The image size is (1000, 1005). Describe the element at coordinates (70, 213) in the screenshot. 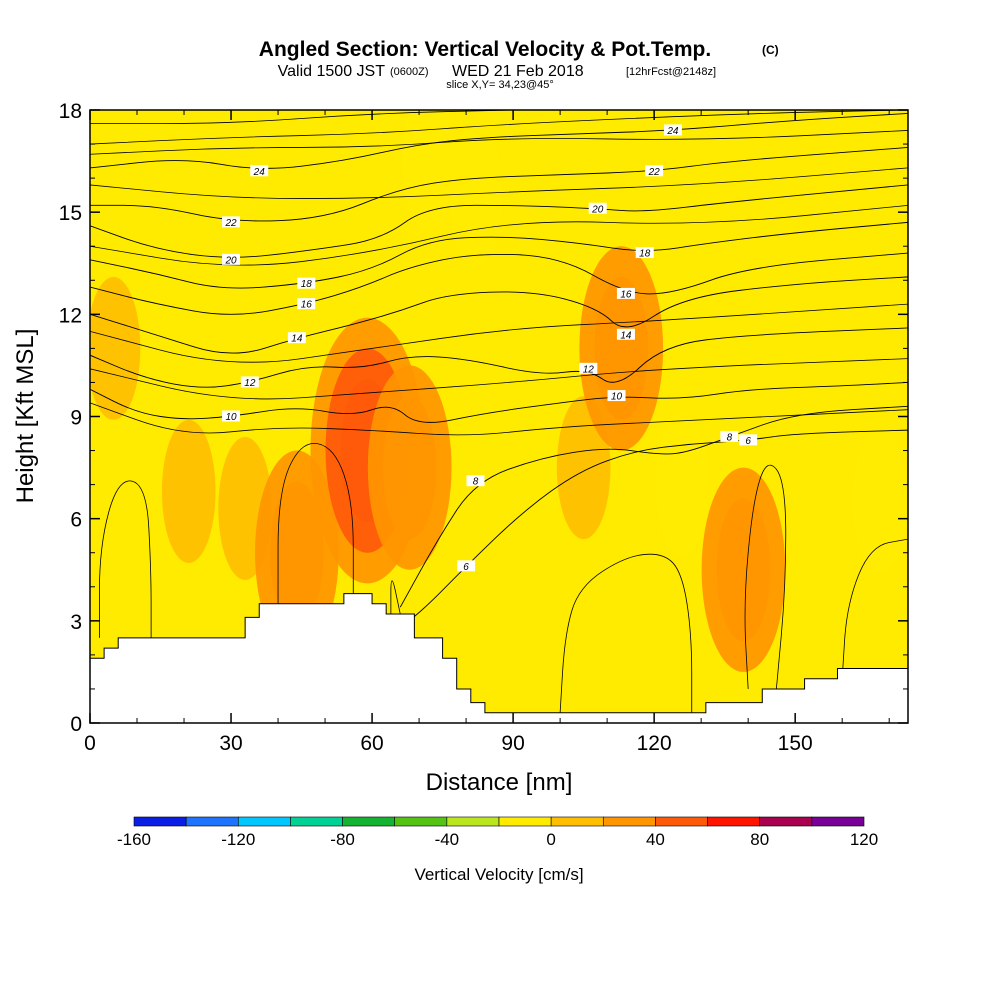

I see `y-tick-label-5: 15` at that location.